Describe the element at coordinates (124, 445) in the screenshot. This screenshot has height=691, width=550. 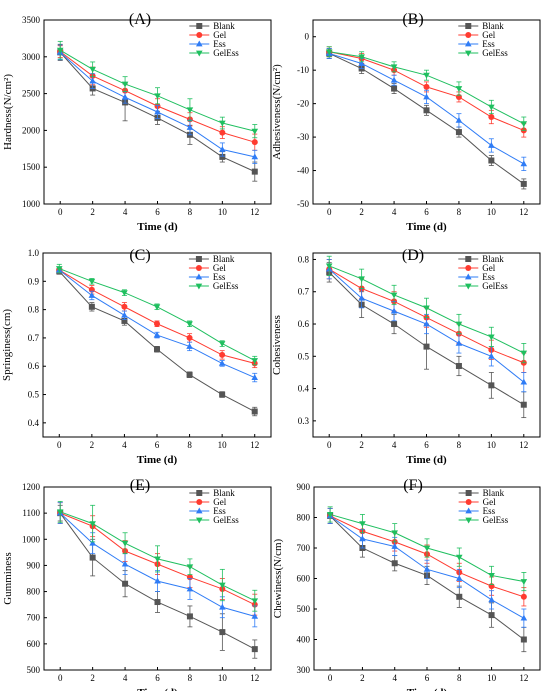
I see `x-tick-label: 4` at that location.